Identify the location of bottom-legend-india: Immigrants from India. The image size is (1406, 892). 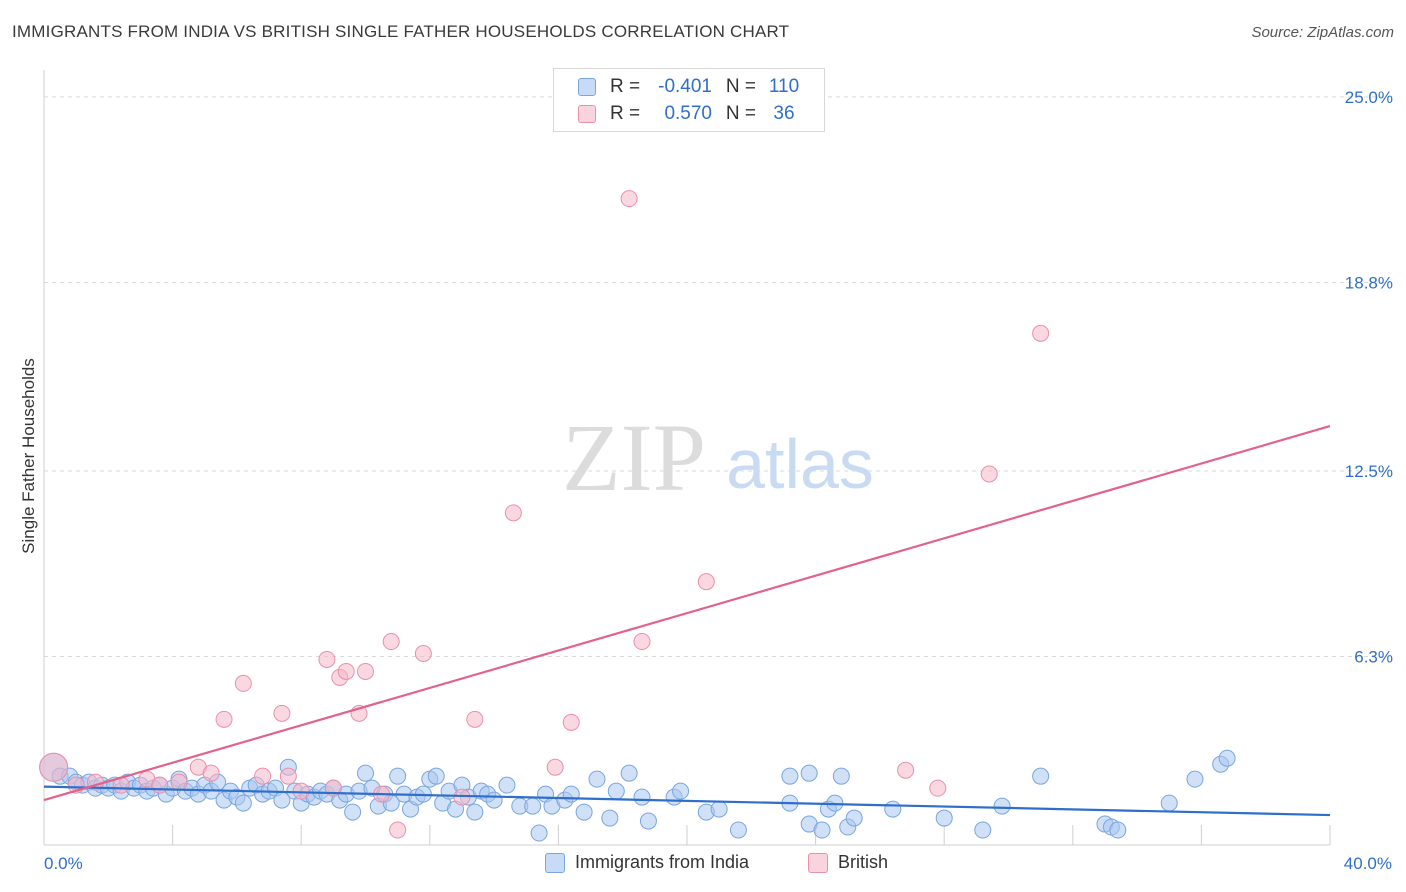
(647, 862).